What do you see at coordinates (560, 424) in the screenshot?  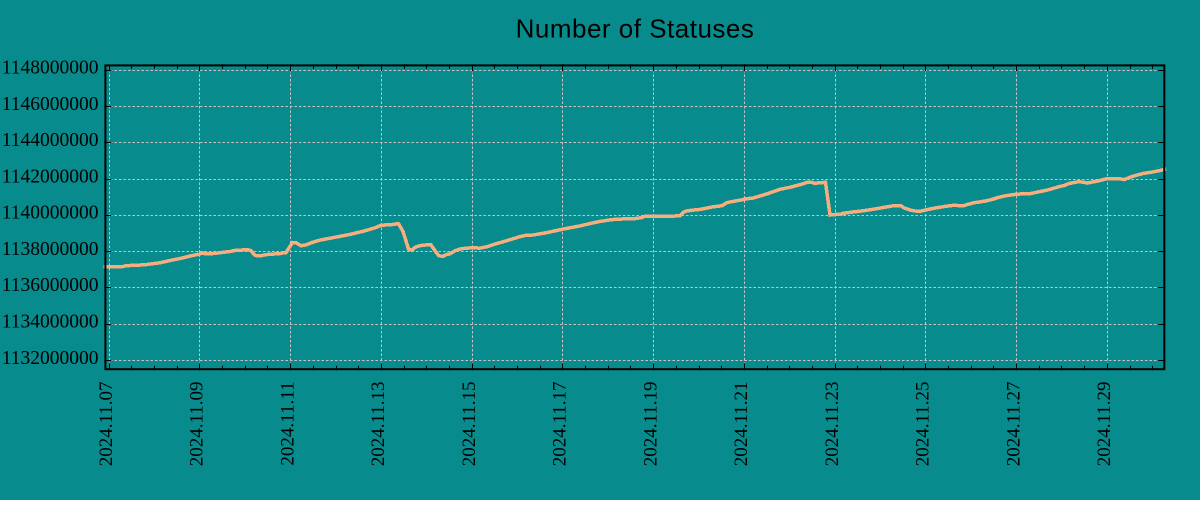 I see `svg-text: 2024.11.17` at bounding box center [560, 424].